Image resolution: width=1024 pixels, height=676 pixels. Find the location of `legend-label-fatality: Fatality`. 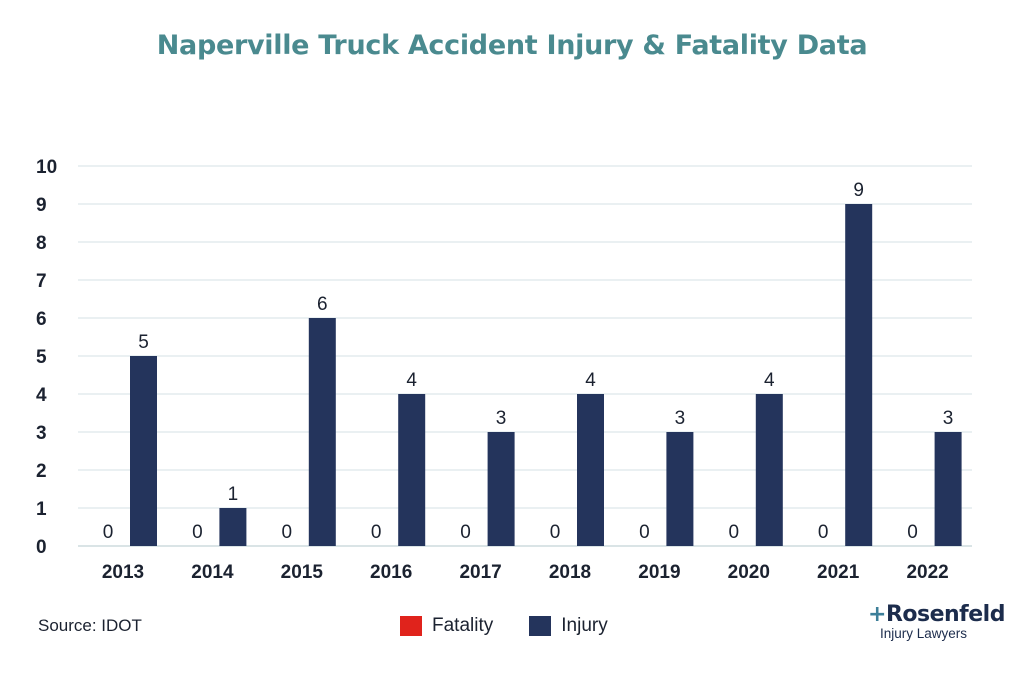

legend-label-fatality: Fatality is located at coordinates (463, 625).